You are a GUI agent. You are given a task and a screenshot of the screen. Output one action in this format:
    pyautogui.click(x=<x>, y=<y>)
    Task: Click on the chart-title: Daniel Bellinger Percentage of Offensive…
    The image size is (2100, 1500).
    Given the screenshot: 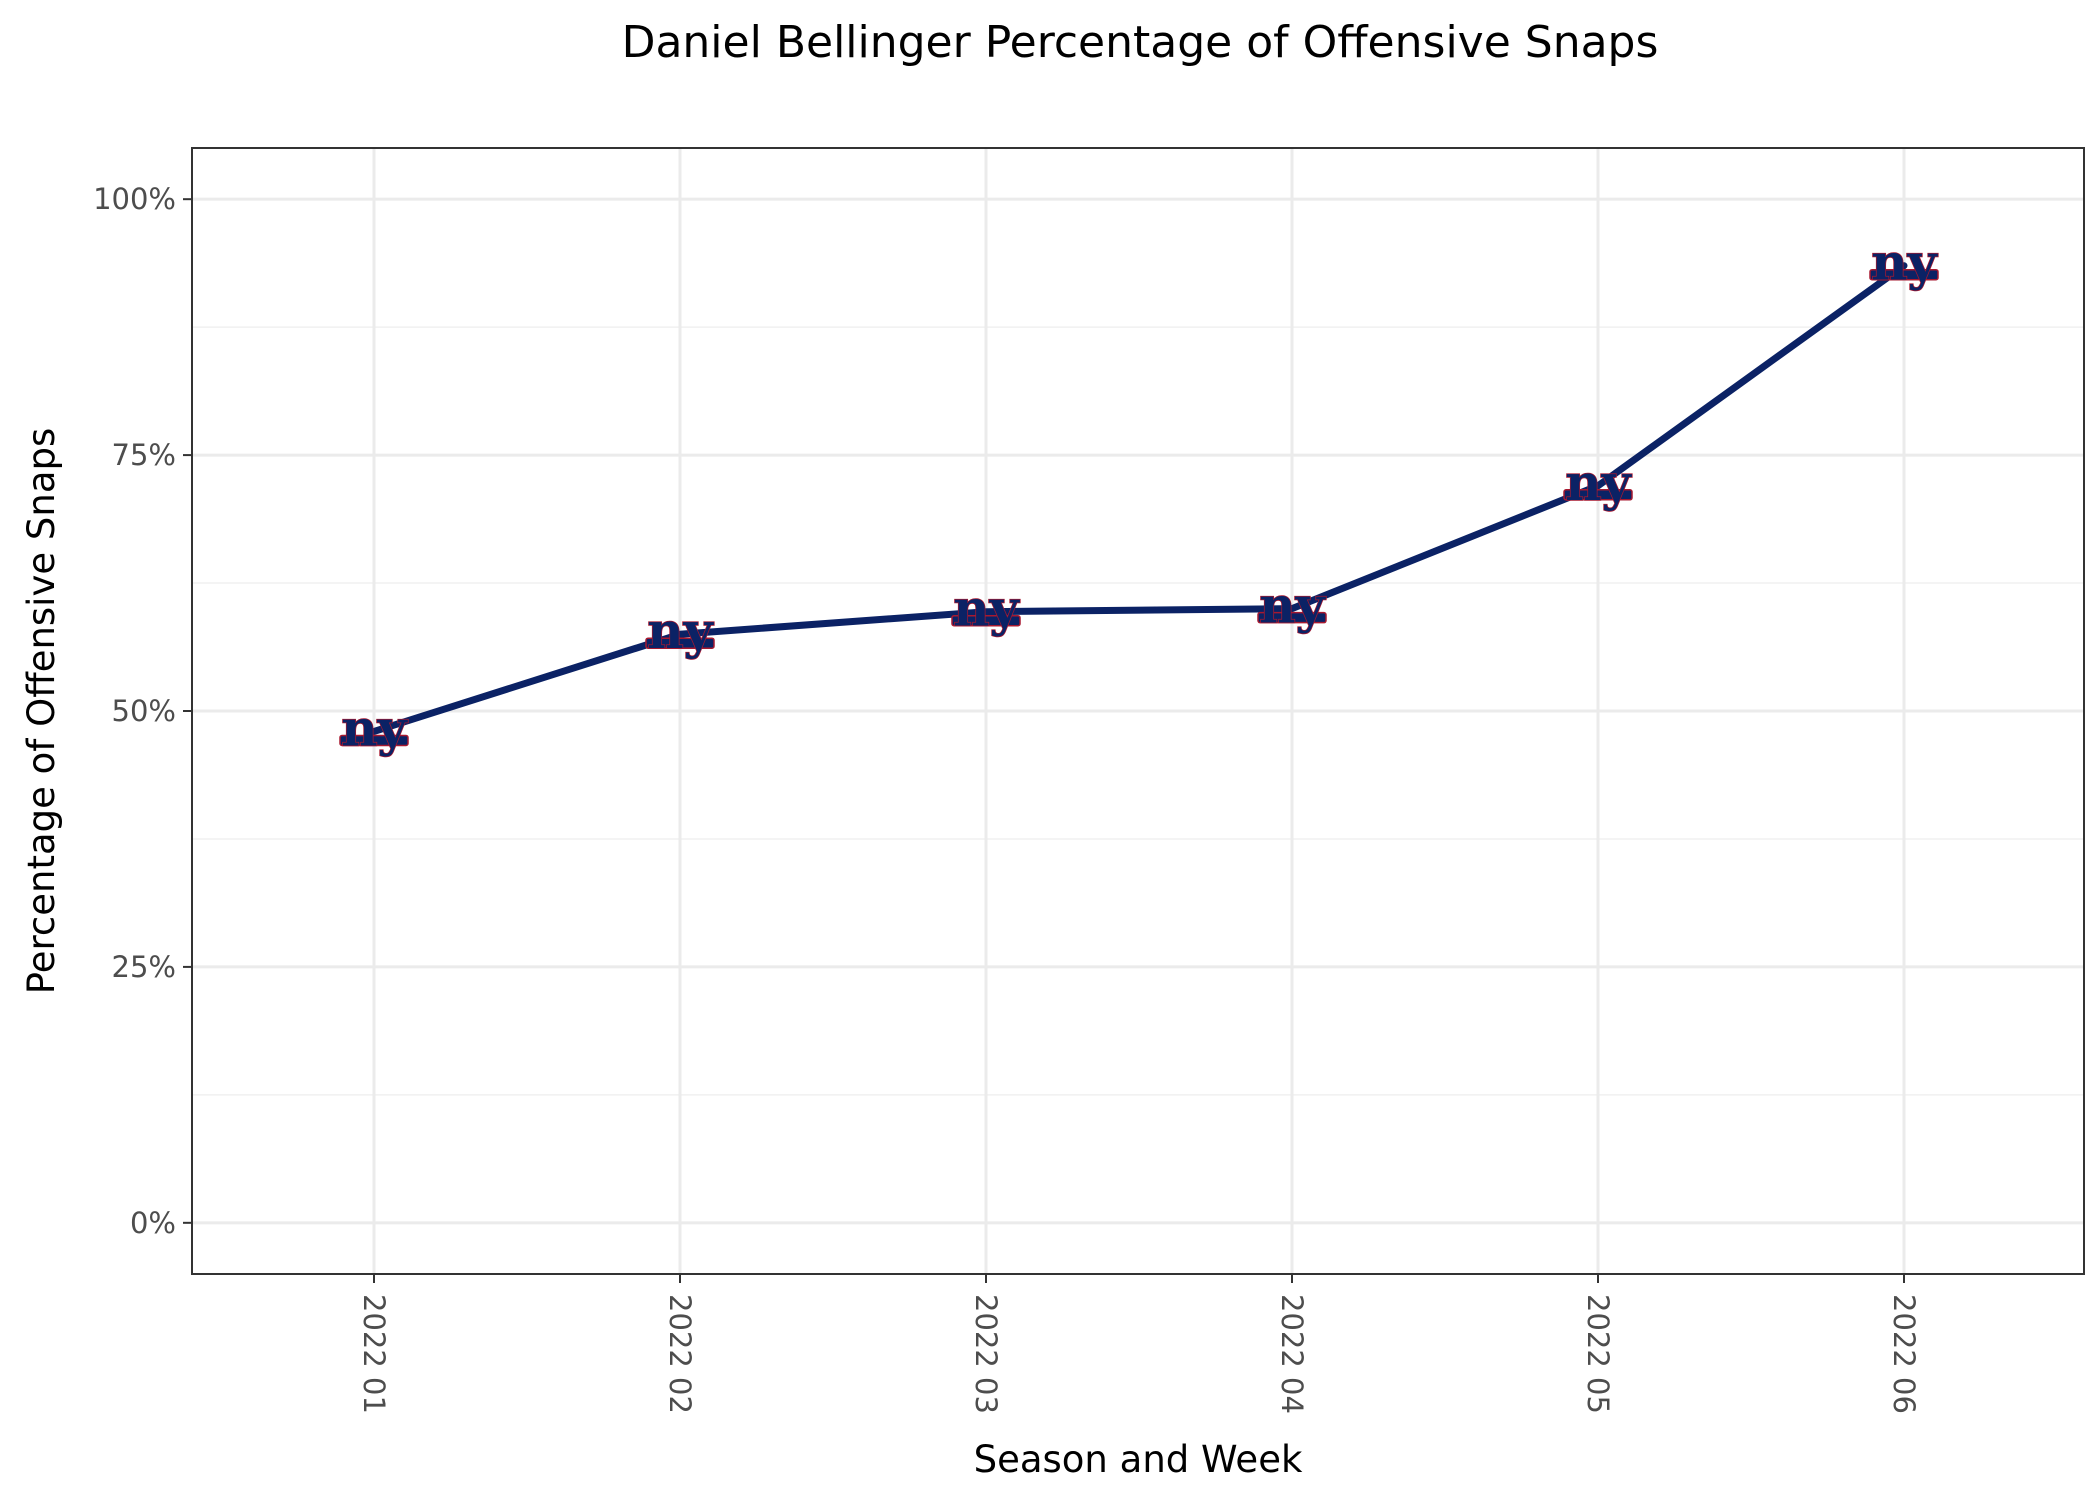 What is the action you would take?
    pyautogui.click(x=1140, y=42)
    